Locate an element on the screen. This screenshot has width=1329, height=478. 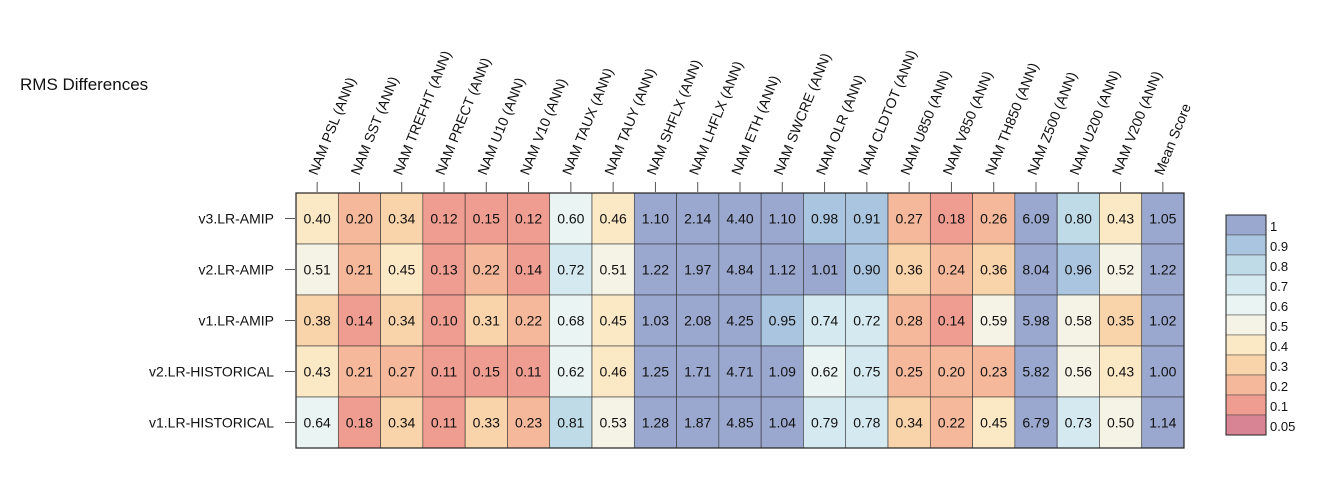
cell-value: 8.04 is located at coordinates (1035, 270).